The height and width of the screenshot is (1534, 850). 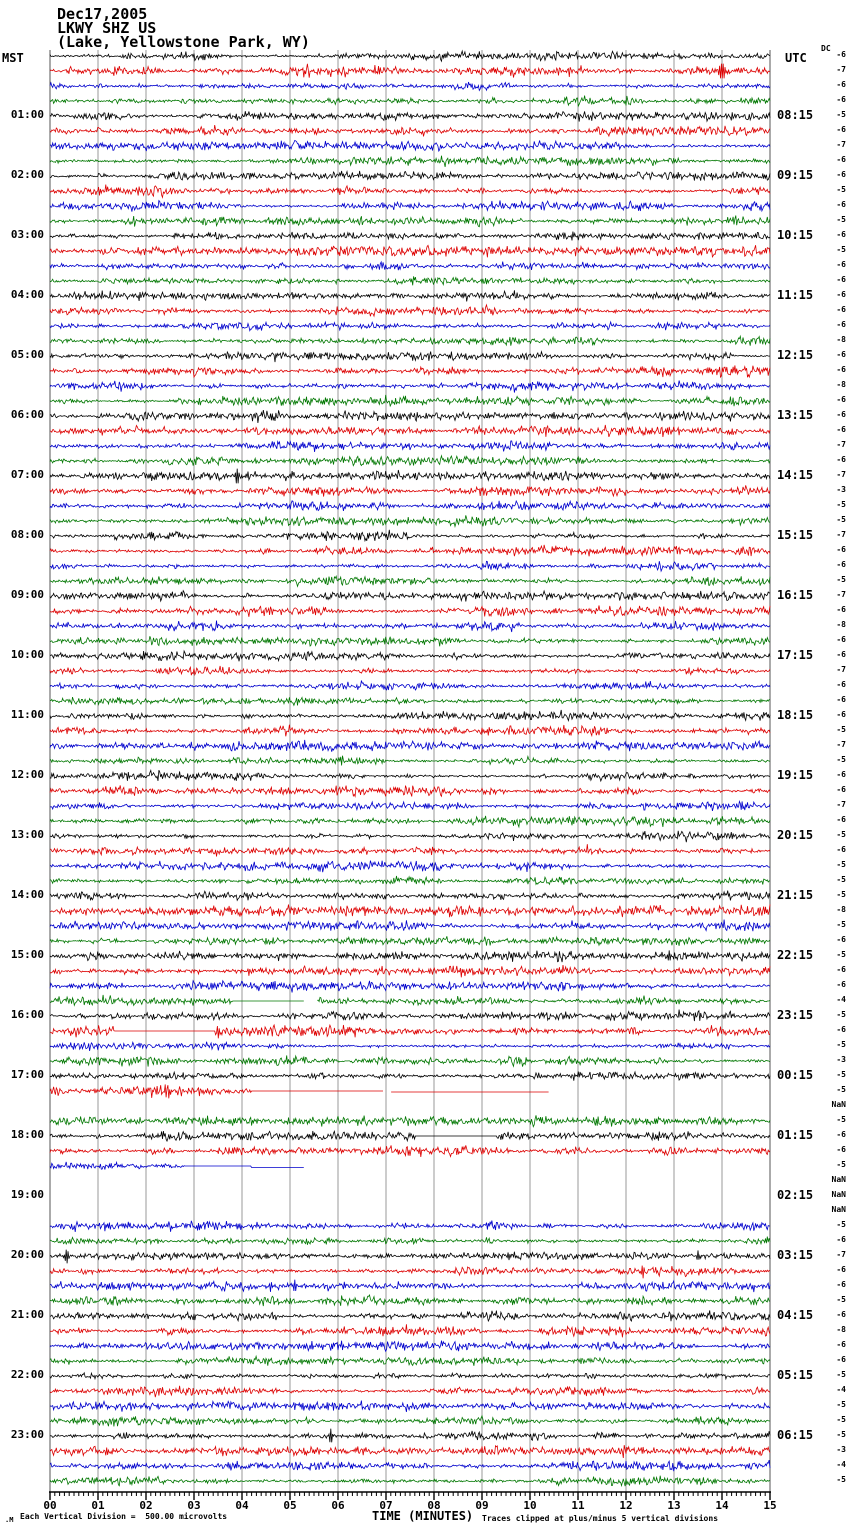 I want to click on utc-hour-label: 17:15, so click(x=795, y=655).